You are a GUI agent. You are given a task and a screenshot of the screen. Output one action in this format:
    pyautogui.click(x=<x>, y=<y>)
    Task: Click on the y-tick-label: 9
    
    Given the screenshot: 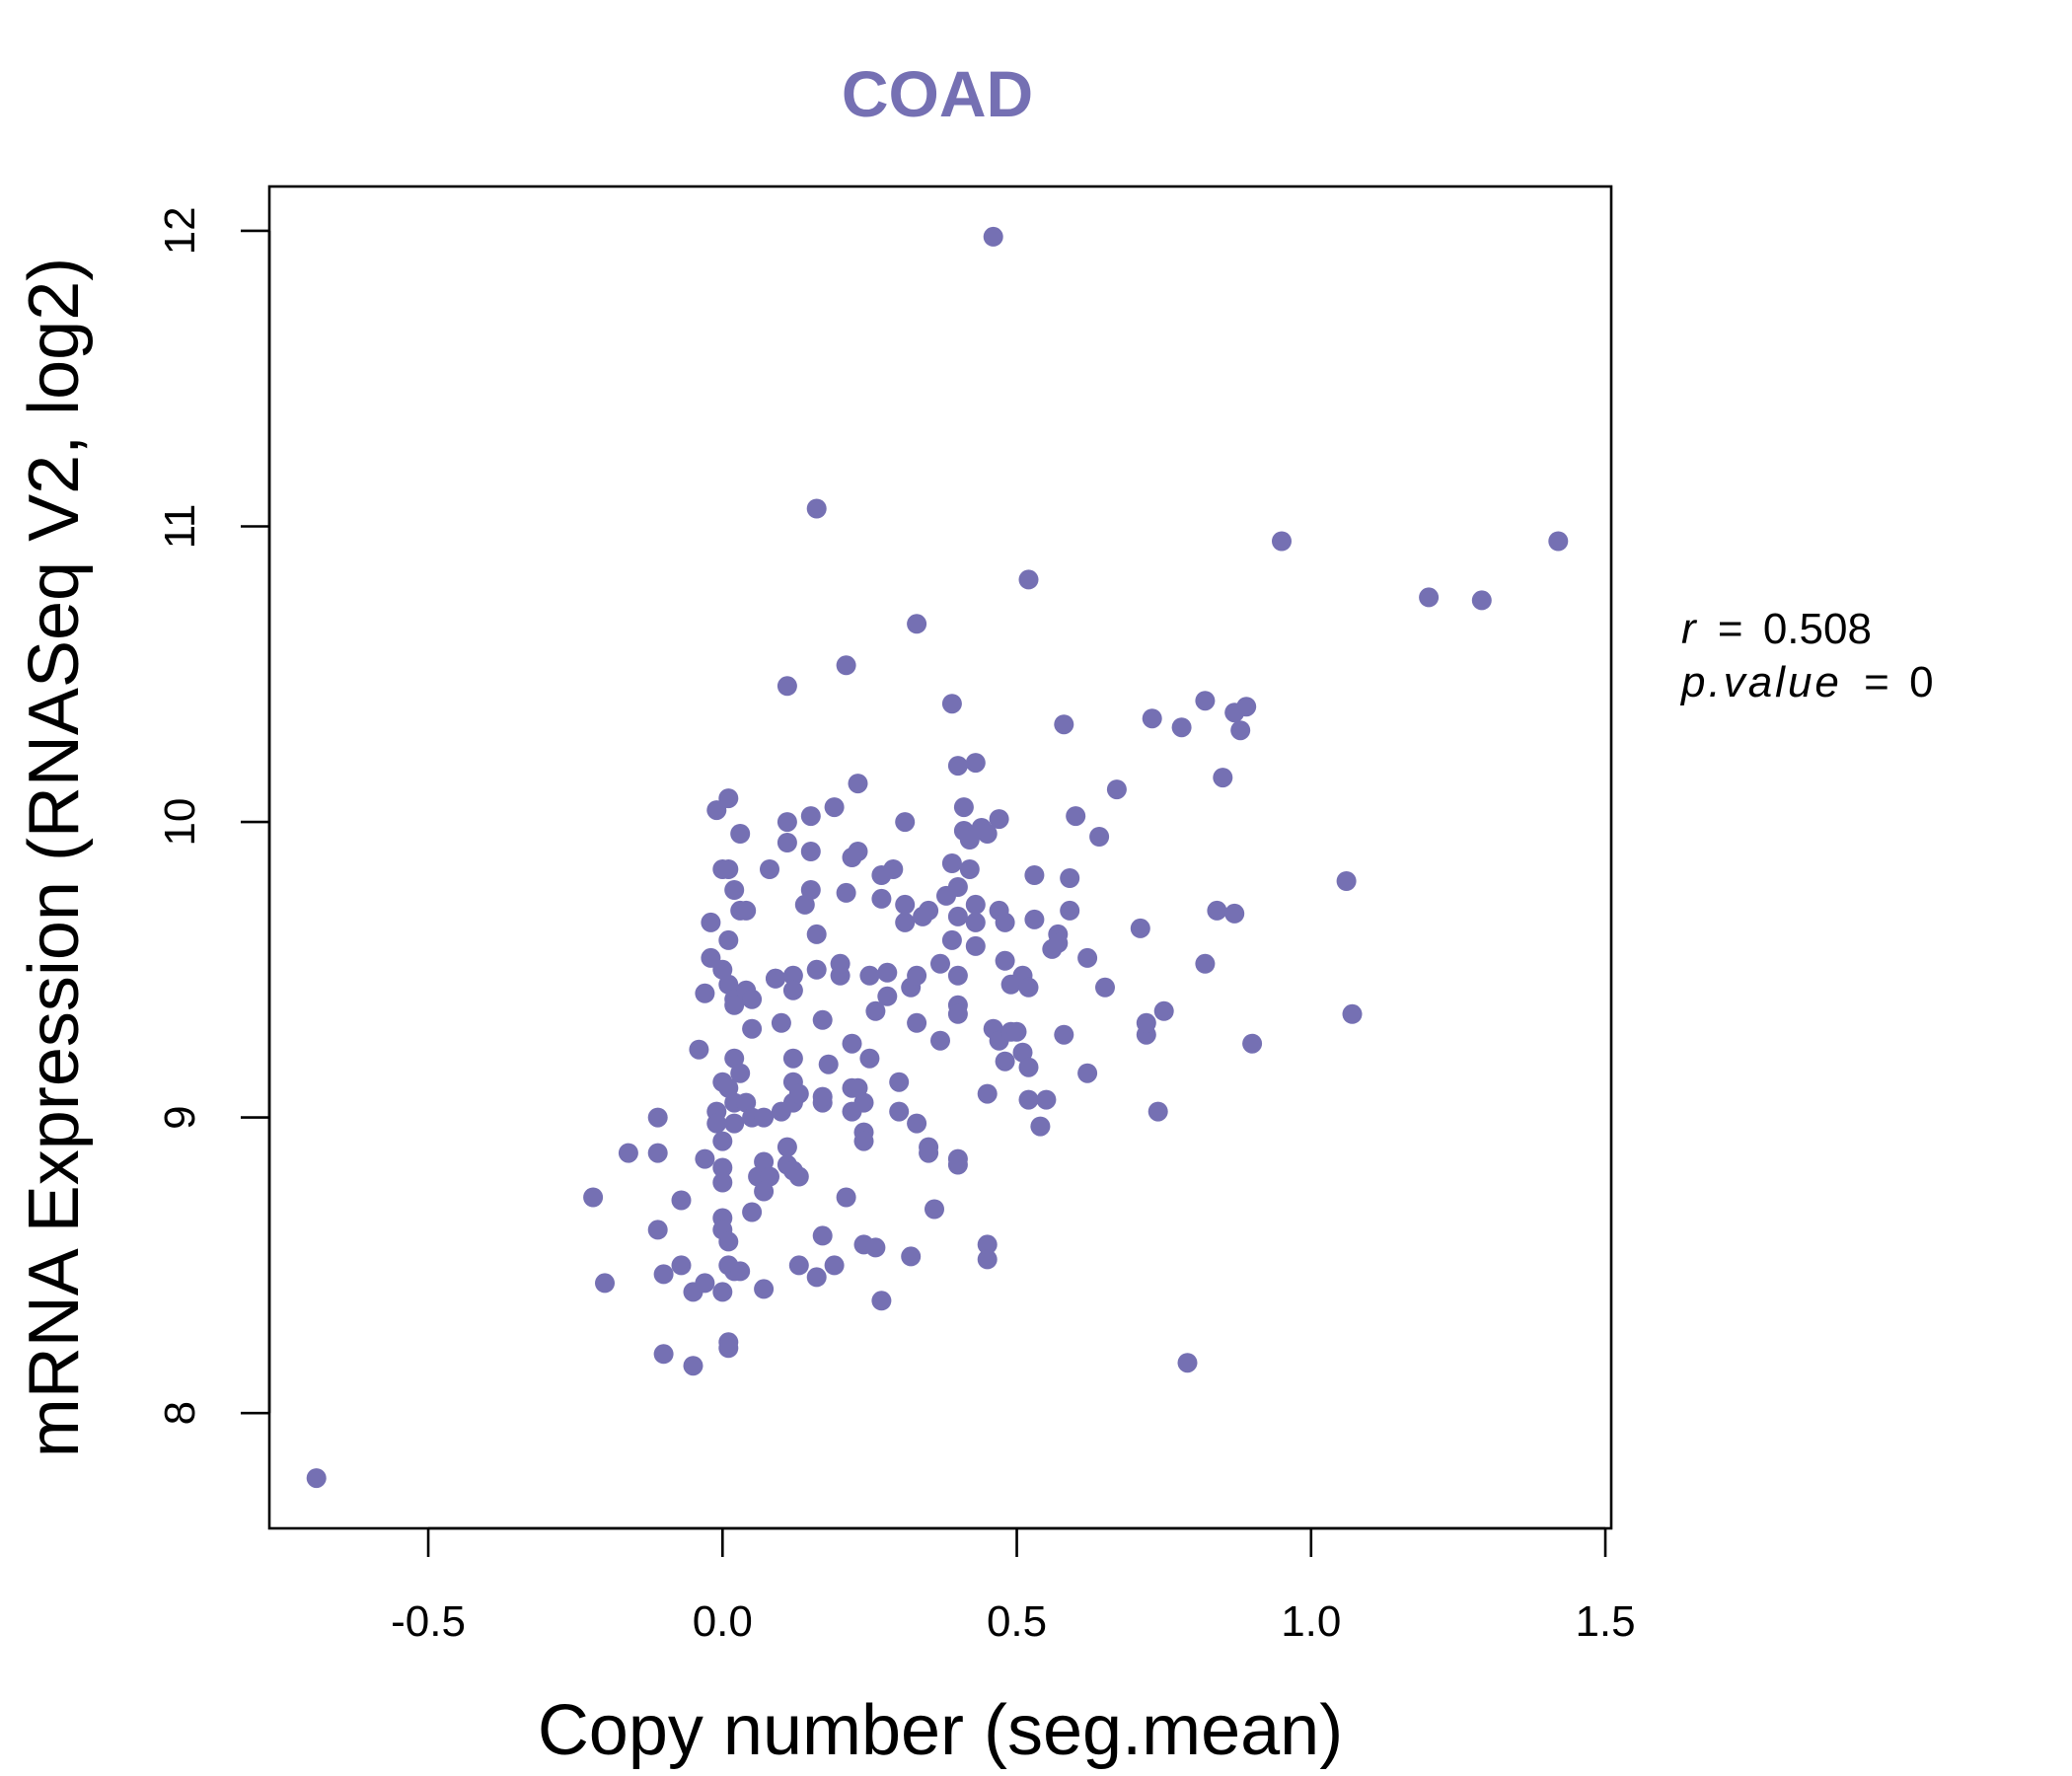 What is the action you would take?
    pyautogui.click(x=180, y=1117)
    